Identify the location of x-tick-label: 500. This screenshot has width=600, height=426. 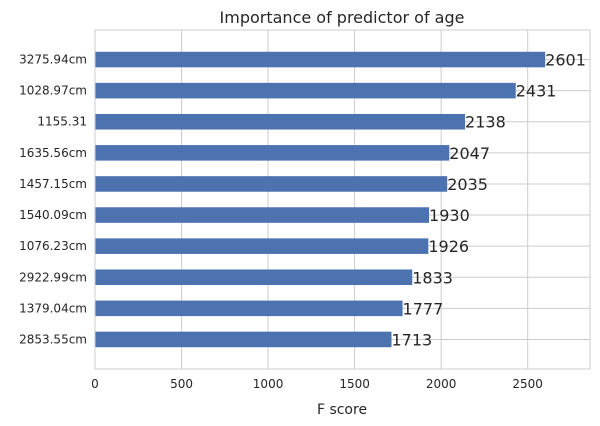
(181, 384).